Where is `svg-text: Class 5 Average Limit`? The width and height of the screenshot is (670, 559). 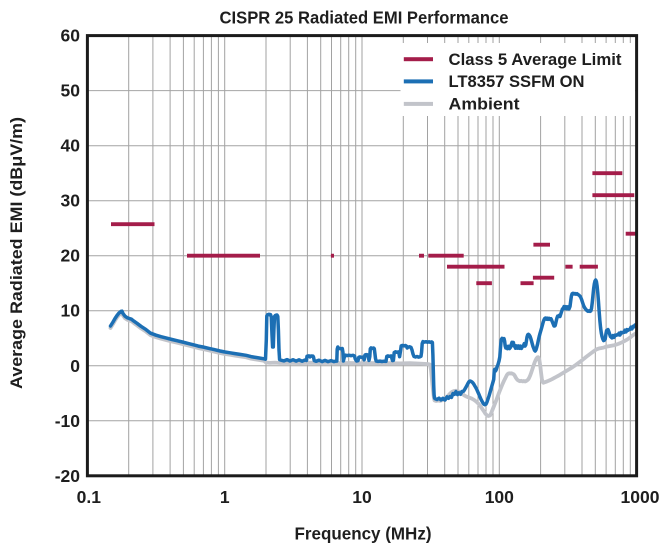
svg-text: Class 5 Average Limit is located at coordinates (536, 60).